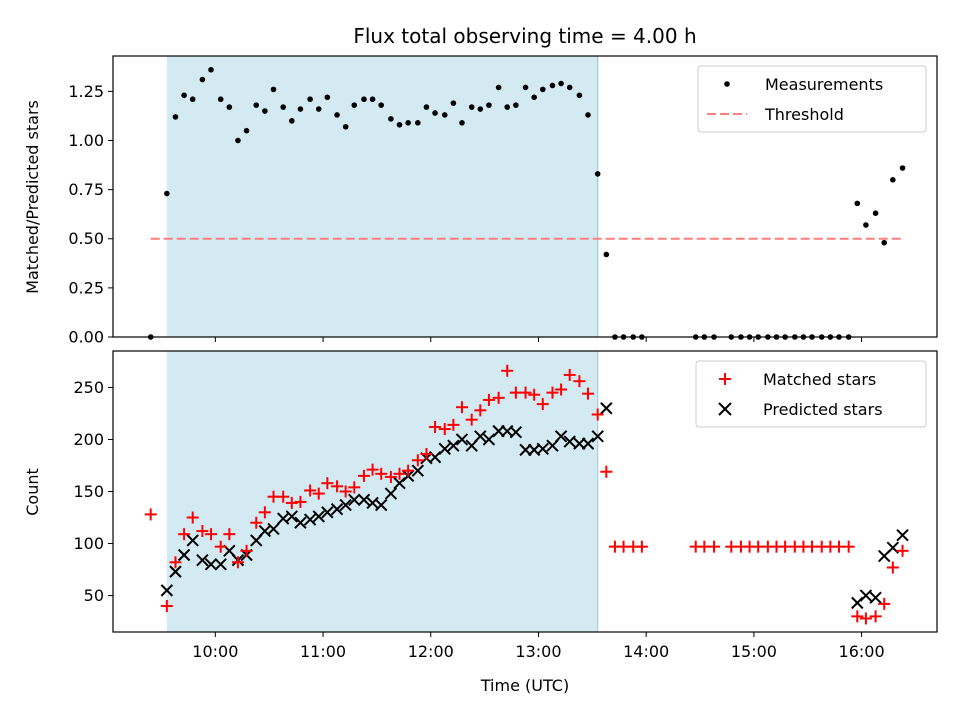  I want to click on bottom-y-tick-label: 250, so click(88, 387).